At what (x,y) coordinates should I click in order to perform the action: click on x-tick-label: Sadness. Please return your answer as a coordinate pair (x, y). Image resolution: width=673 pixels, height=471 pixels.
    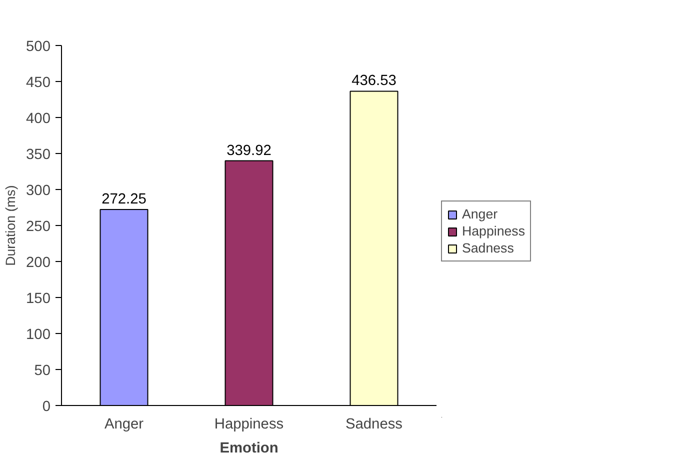
    Looking at the image, I should click on (374, 424).